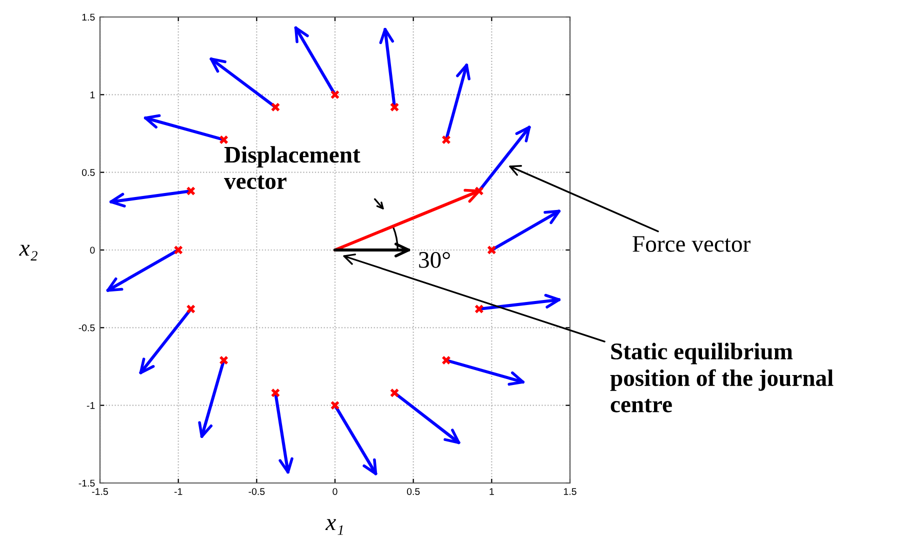 The height and width of the screenshot is (542, 920). Describe the element at coordinates (90, 405) in the screenshot. I see `y-tick-label: -1` at that location.